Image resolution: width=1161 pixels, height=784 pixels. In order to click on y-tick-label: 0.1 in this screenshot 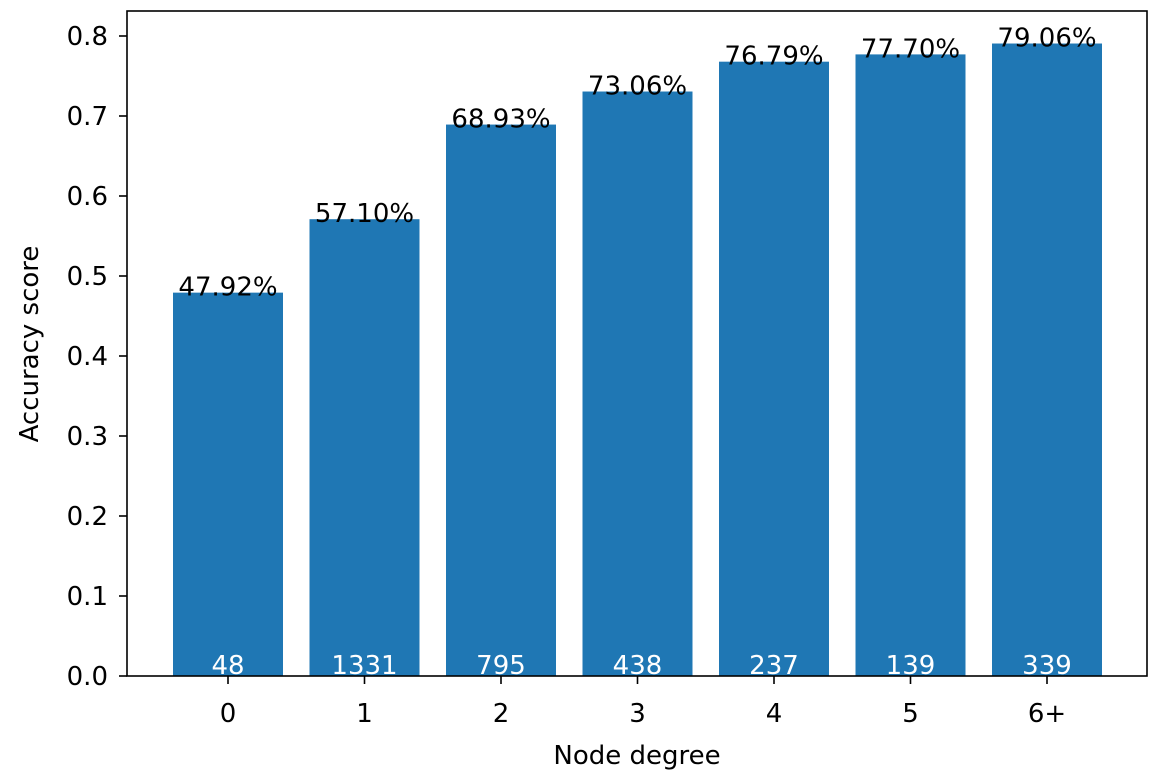, I will do `click(87, 597)`.